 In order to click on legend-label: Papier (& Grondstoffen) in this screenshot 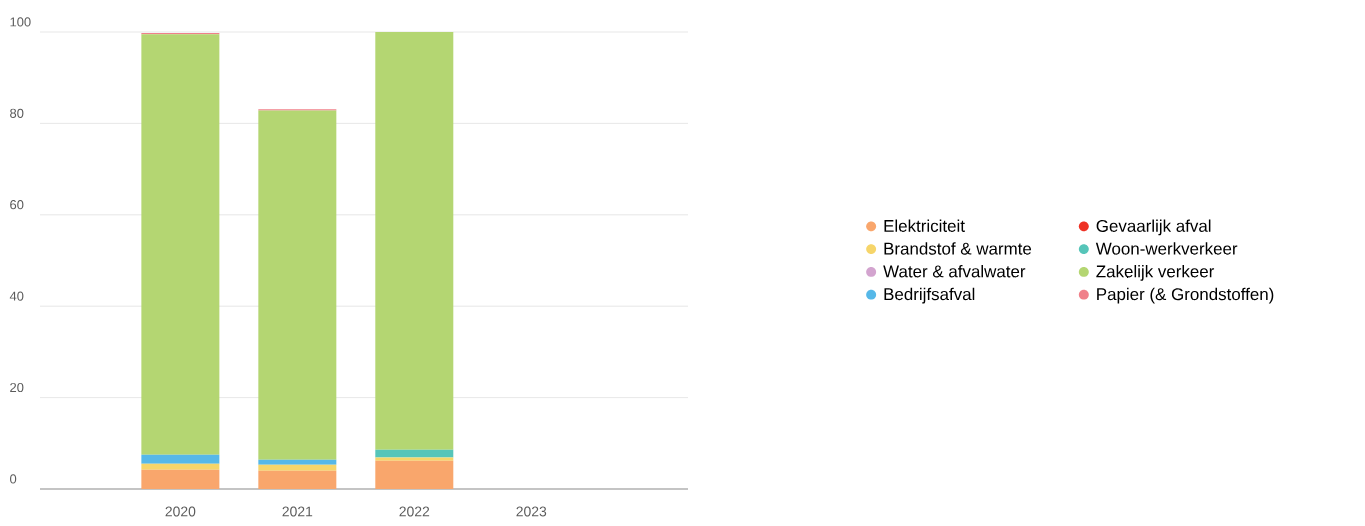, I will do `click(1185, 295)`.